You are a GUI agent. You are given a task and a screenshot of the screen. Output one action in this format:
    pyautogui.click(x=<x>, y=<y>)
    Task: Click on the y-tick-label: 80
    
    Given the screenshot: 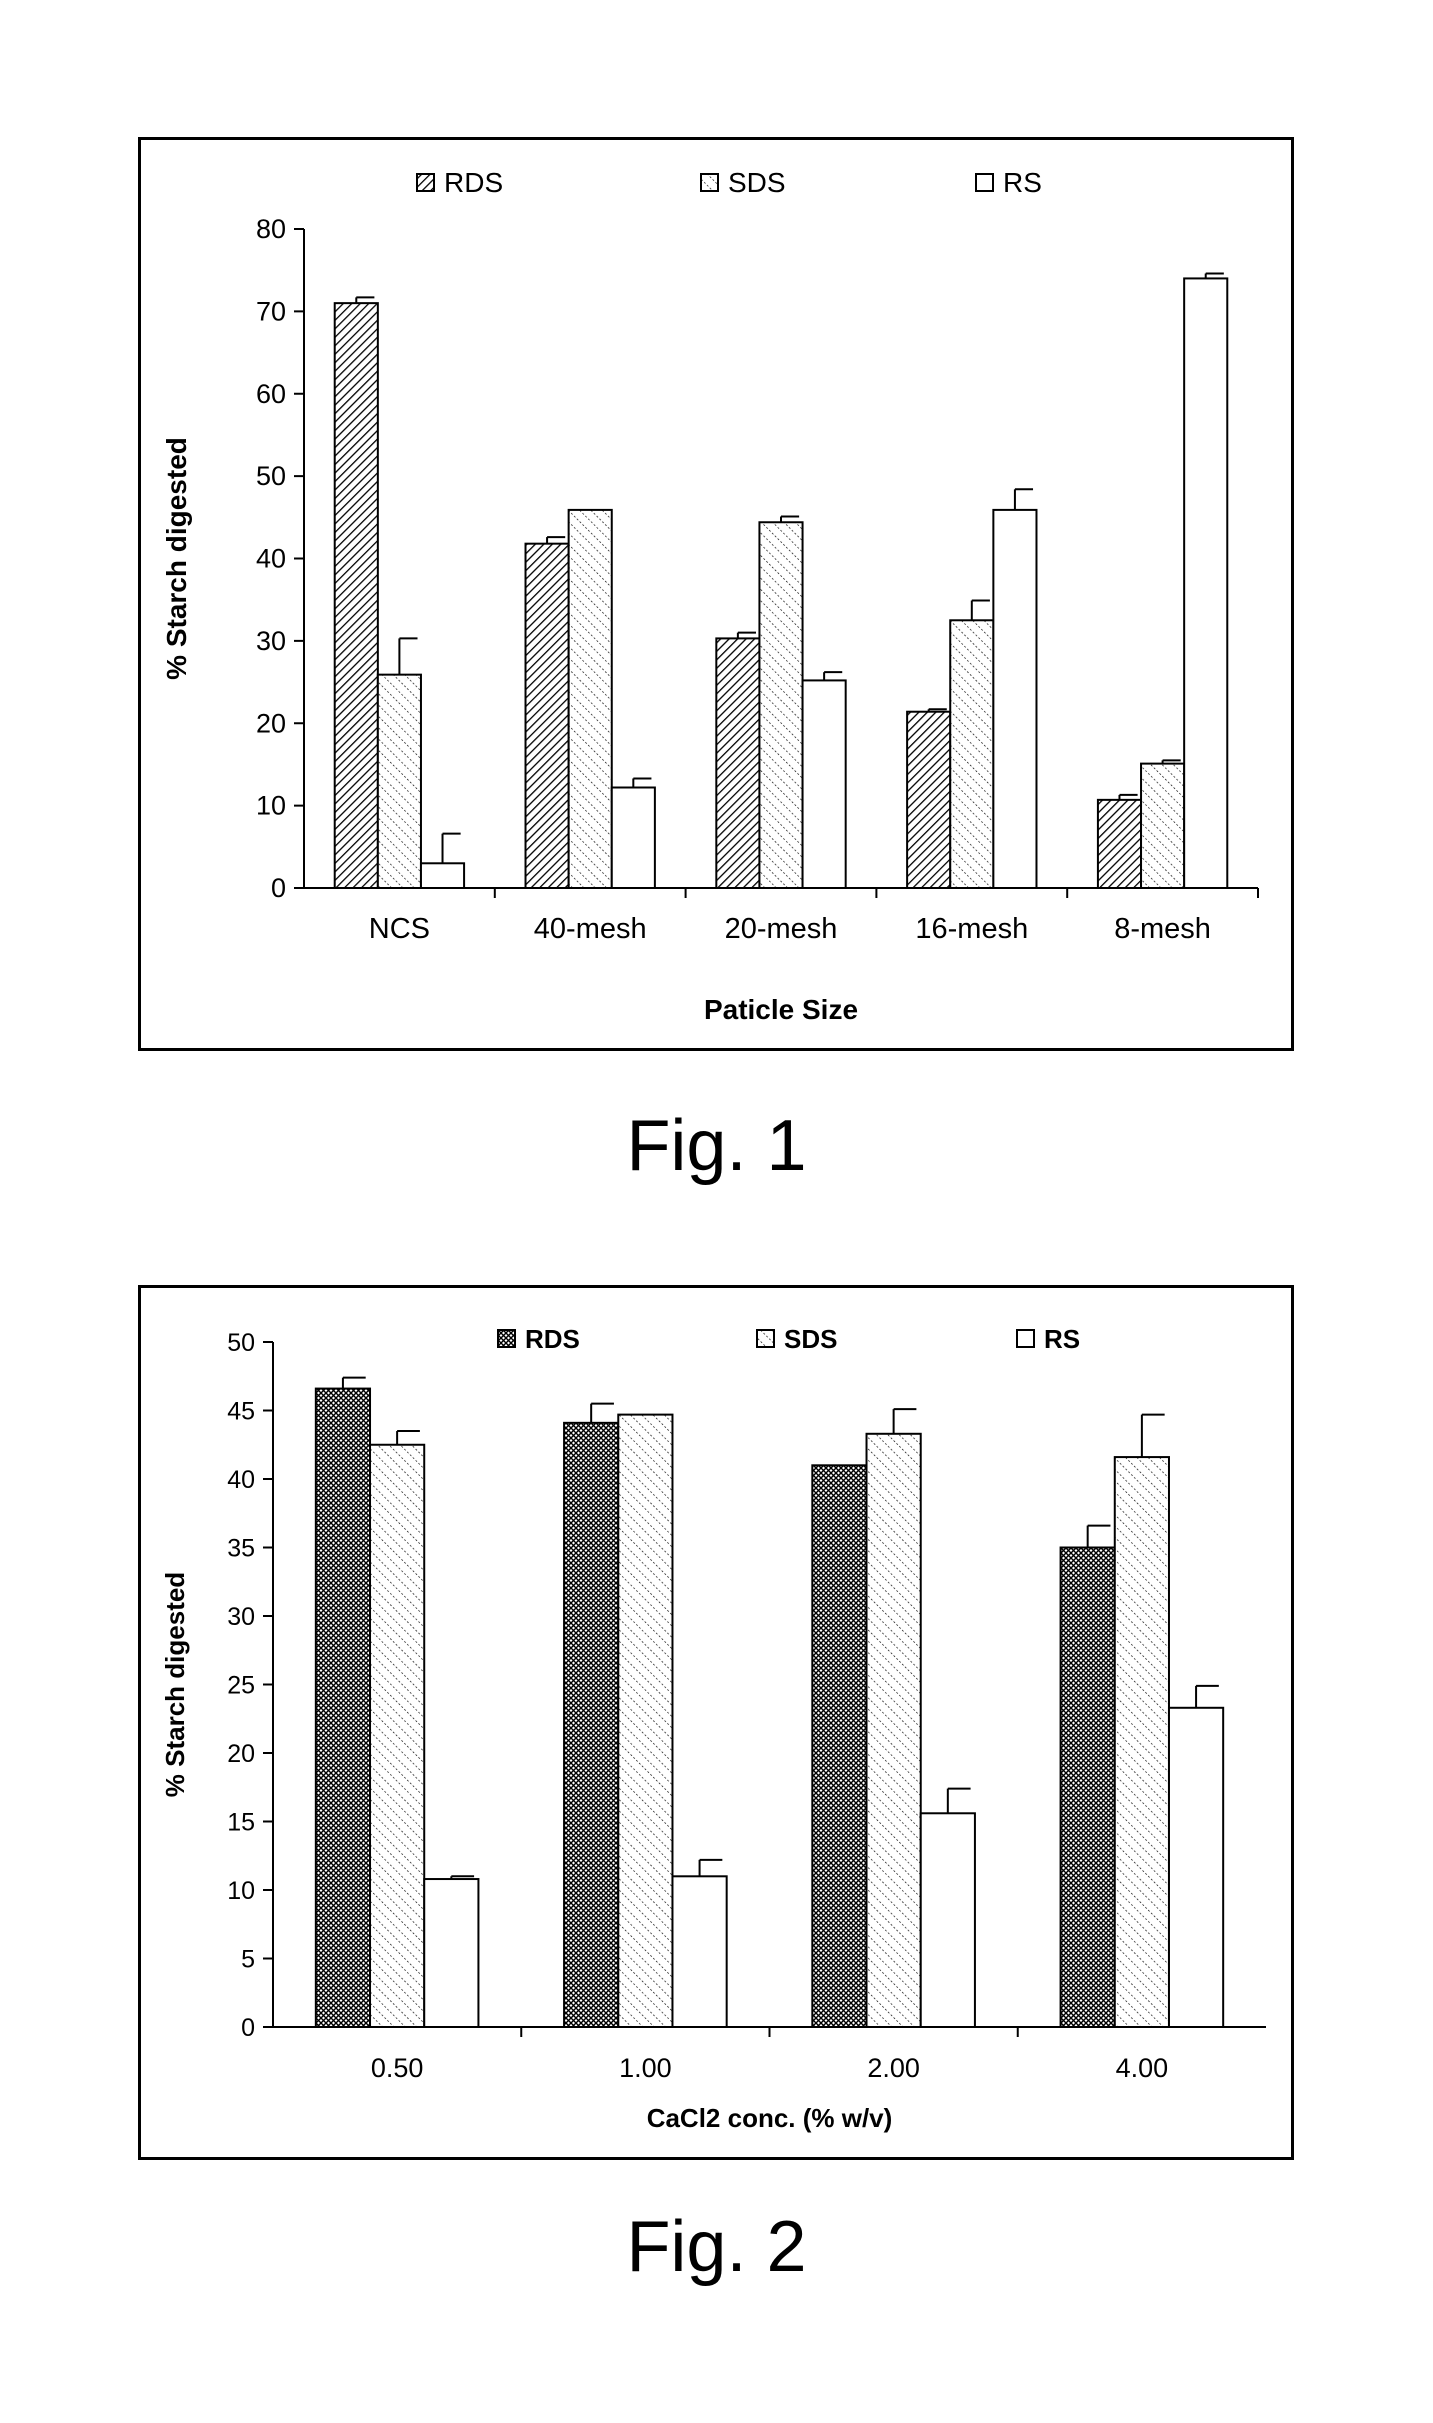 What is the action you would take?
    pyautogui.click(x=271, y=229)
    